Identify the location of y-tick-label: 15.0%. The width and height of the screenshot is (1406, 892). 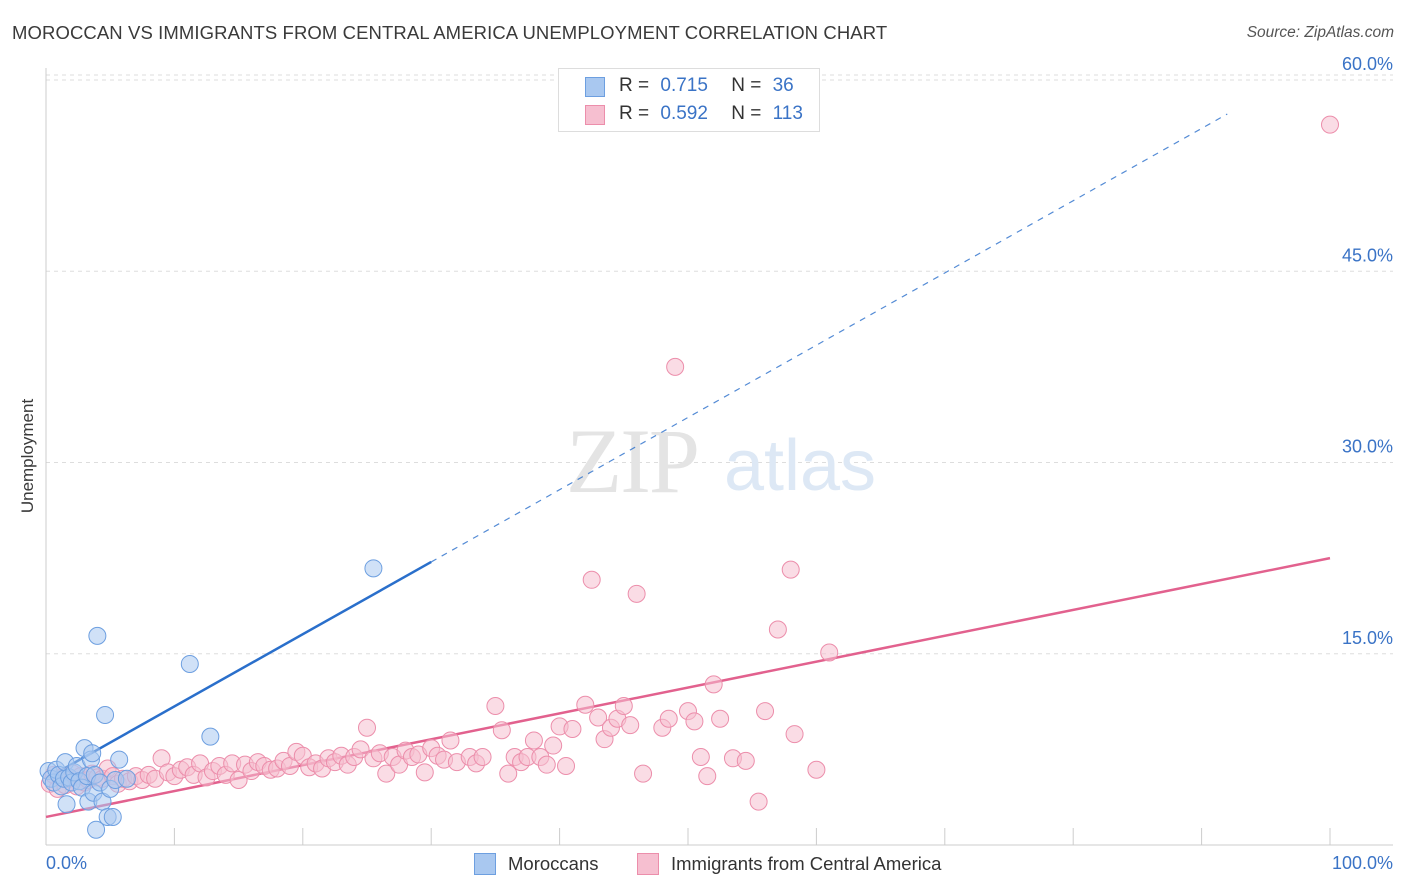
(1367, 638).